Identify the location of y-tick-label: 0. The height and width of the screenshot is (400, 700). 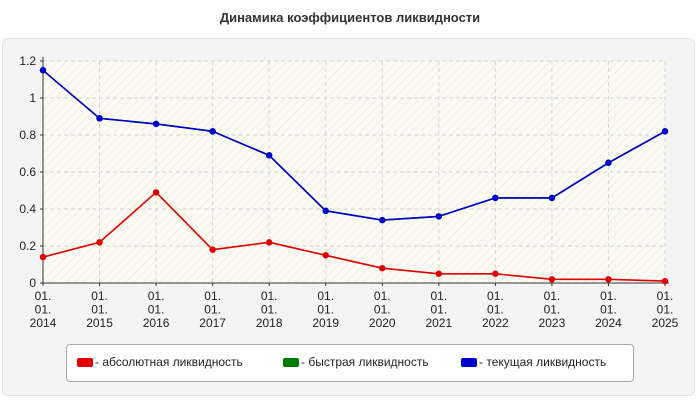
(32, 283).